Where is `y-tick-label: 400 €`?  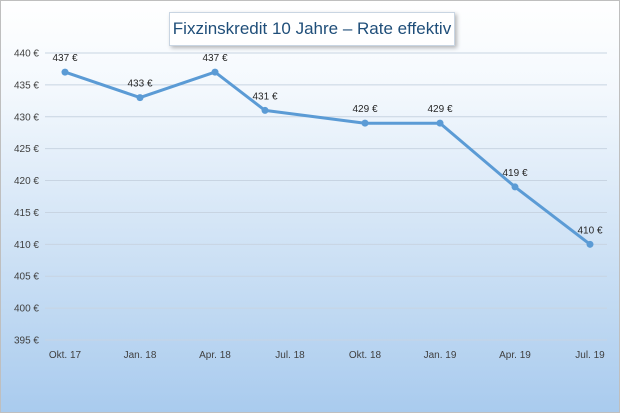 y-tick-label: 400 € is located at coordinates (26, 309).